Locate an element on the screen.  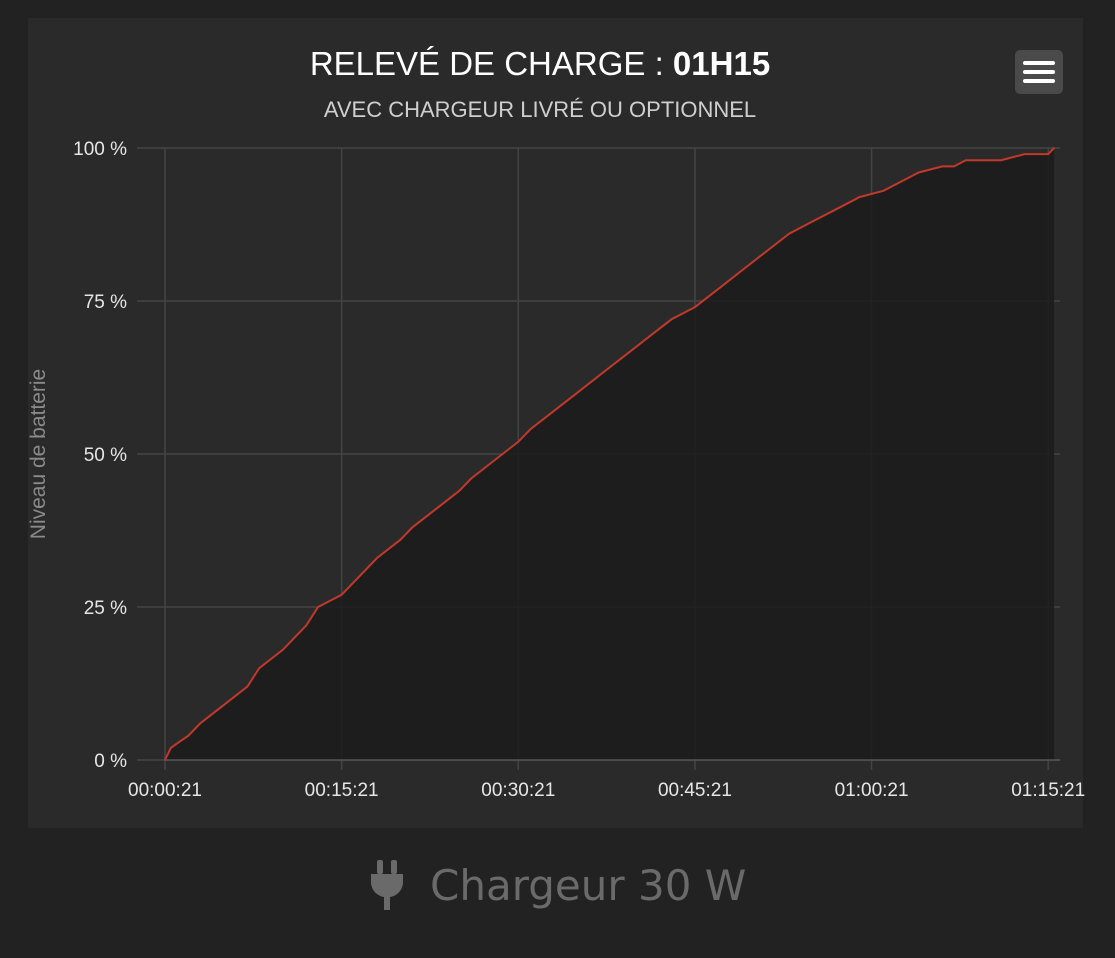
hamburger-menu-icon is located at coordinates (1039, 72).